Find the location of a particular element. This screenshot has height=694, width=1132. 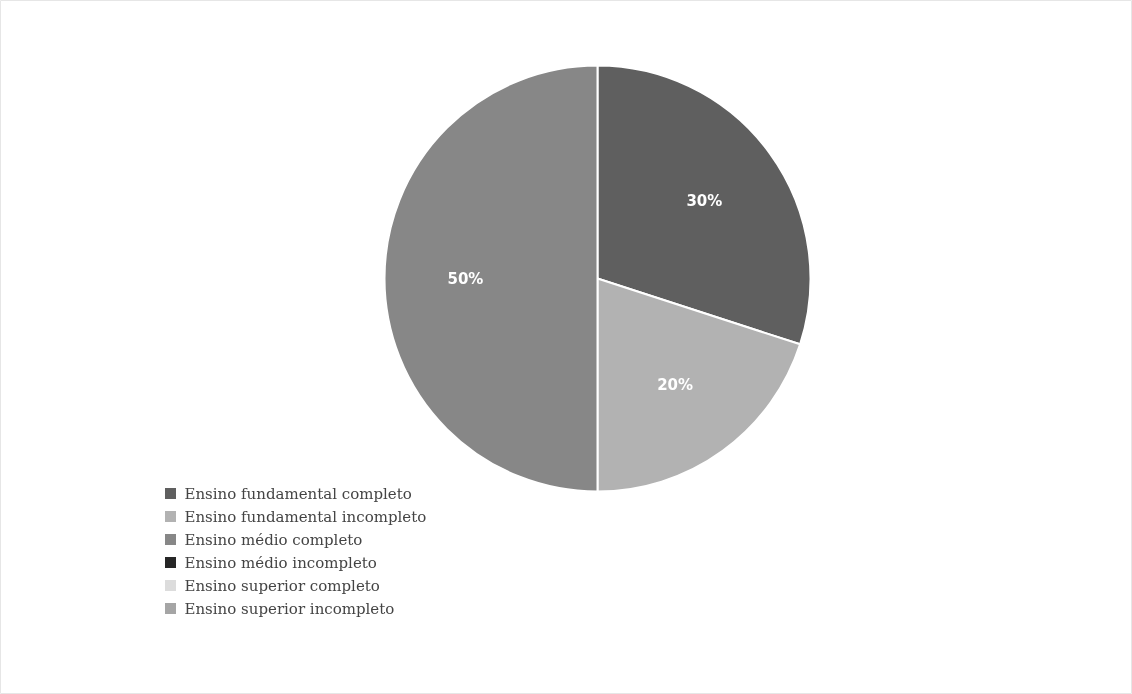

data-label: 50% is located at coordinates (465, 278).